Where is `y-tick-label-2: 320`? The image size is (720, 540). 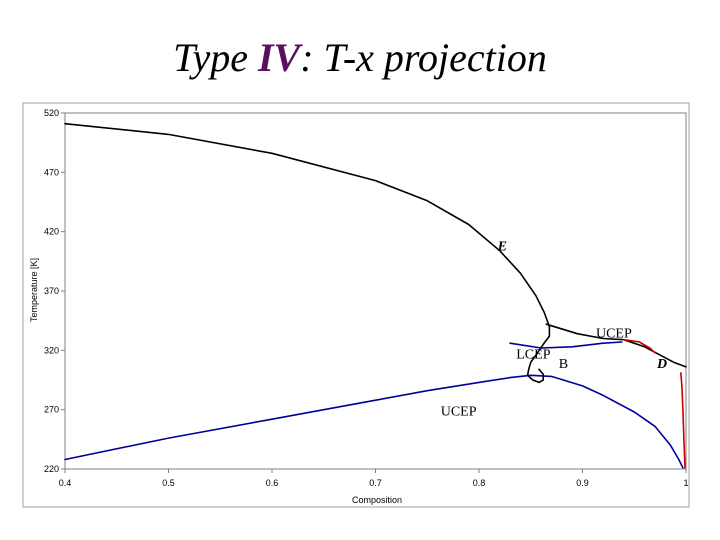
y-tick-label-2: 320 is located at coordinates (51, 350).